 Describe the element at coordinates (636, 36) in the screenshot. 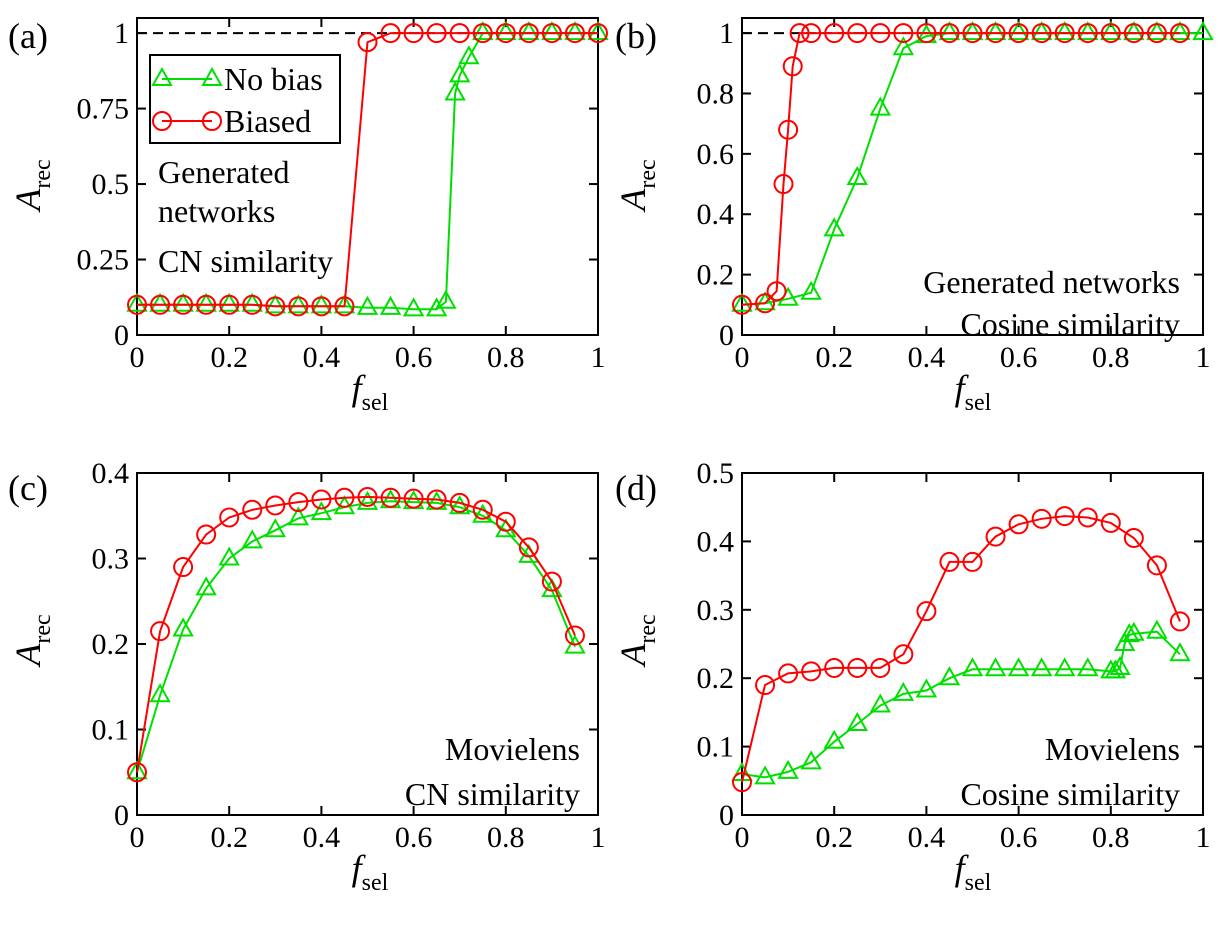

I see `panel-label: (b)` at that location.